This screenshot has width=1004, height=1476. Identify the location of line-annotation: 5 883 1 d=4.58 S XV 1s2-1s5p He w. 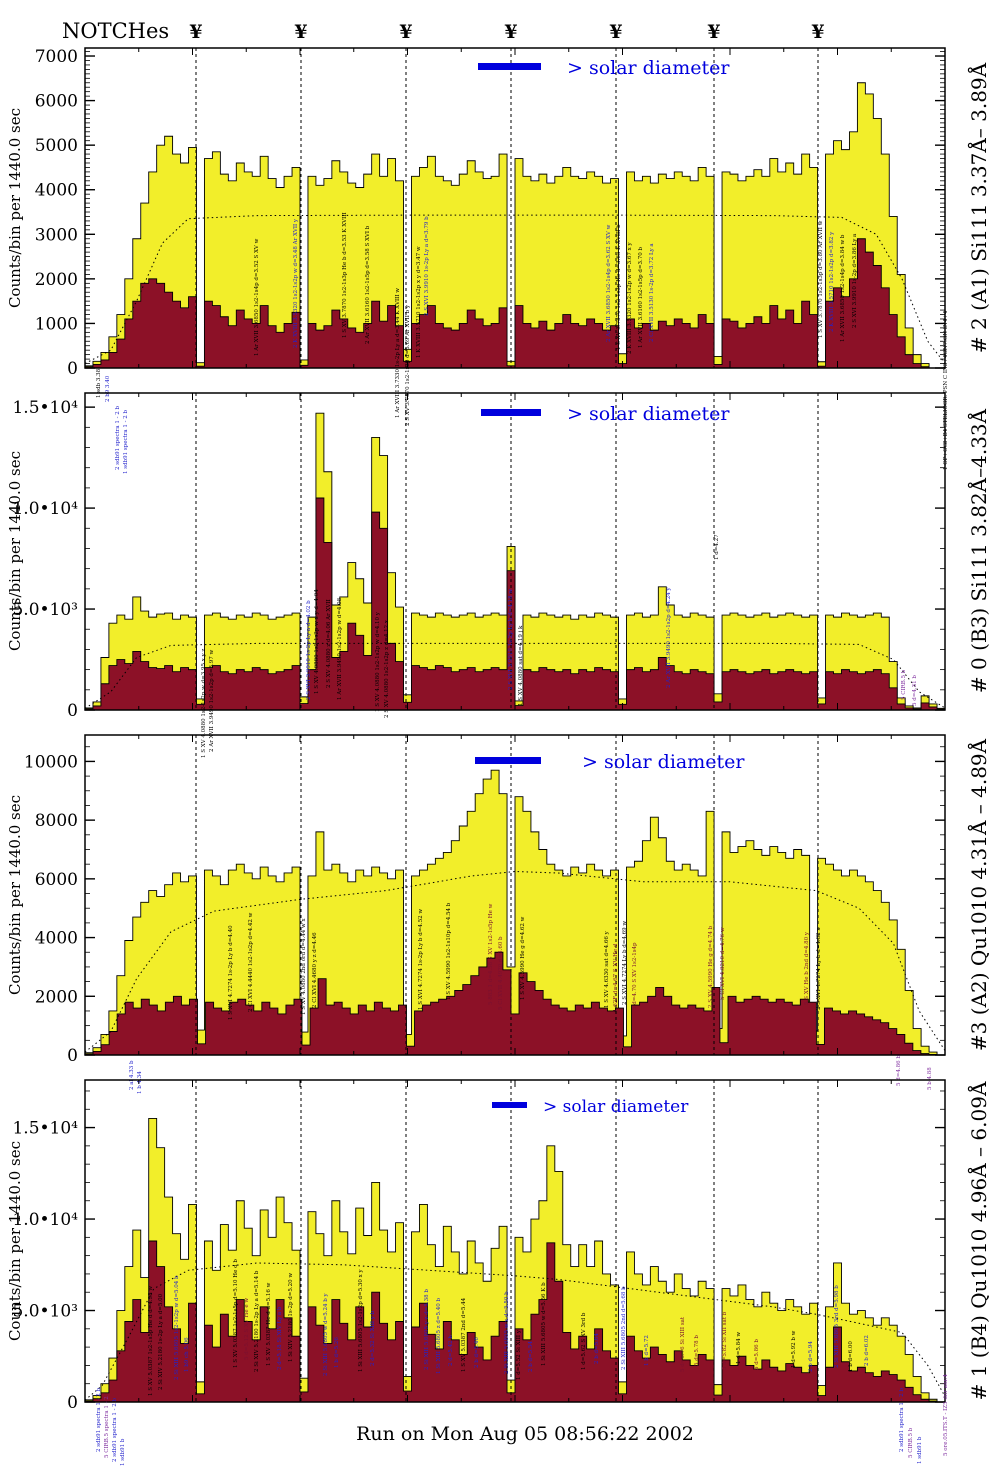
(491, 954).